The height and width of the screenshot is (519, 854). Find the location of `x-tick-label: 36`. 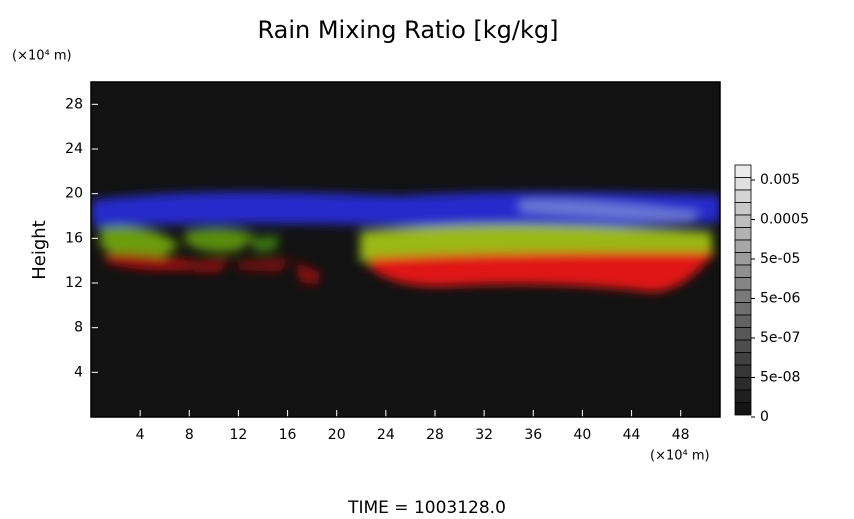

x-tick-label: 36 is located at coordinates (533, 435).